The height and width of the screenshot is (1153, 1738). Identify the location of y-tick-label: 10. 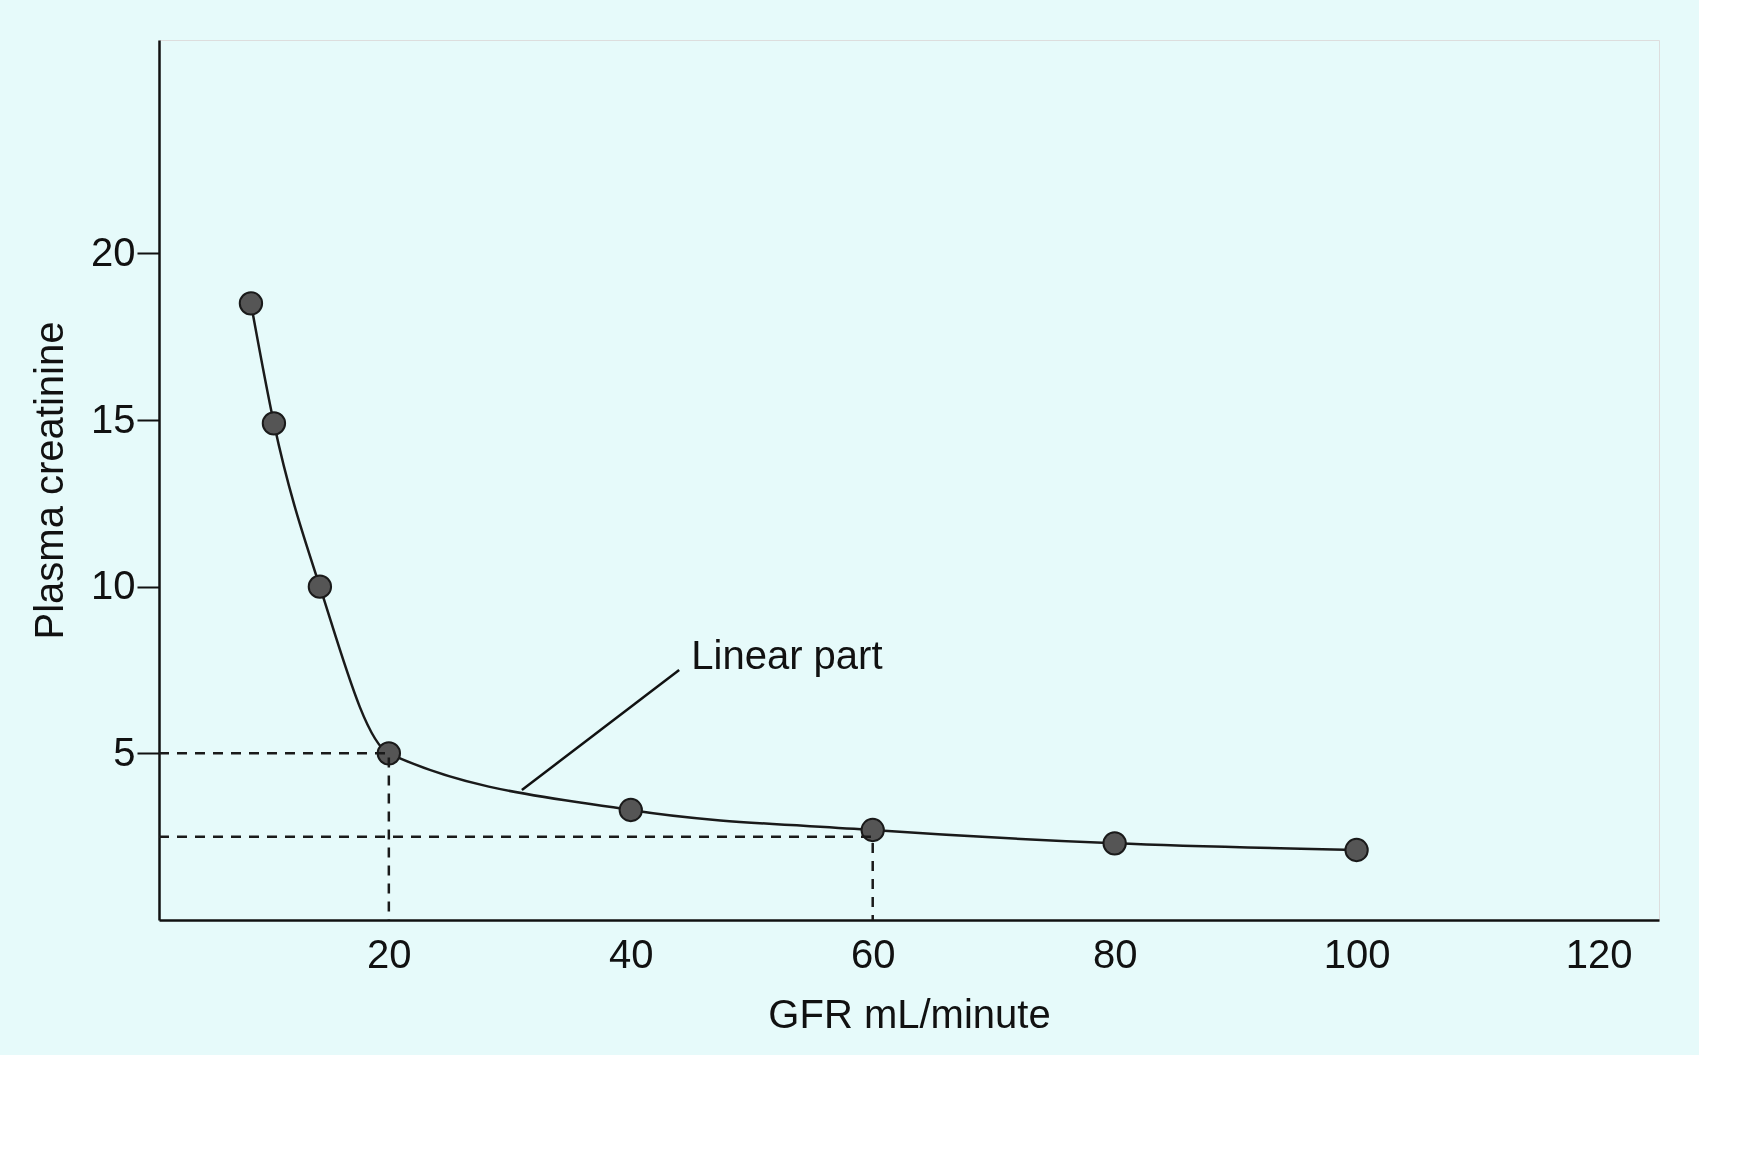
(113, 585).